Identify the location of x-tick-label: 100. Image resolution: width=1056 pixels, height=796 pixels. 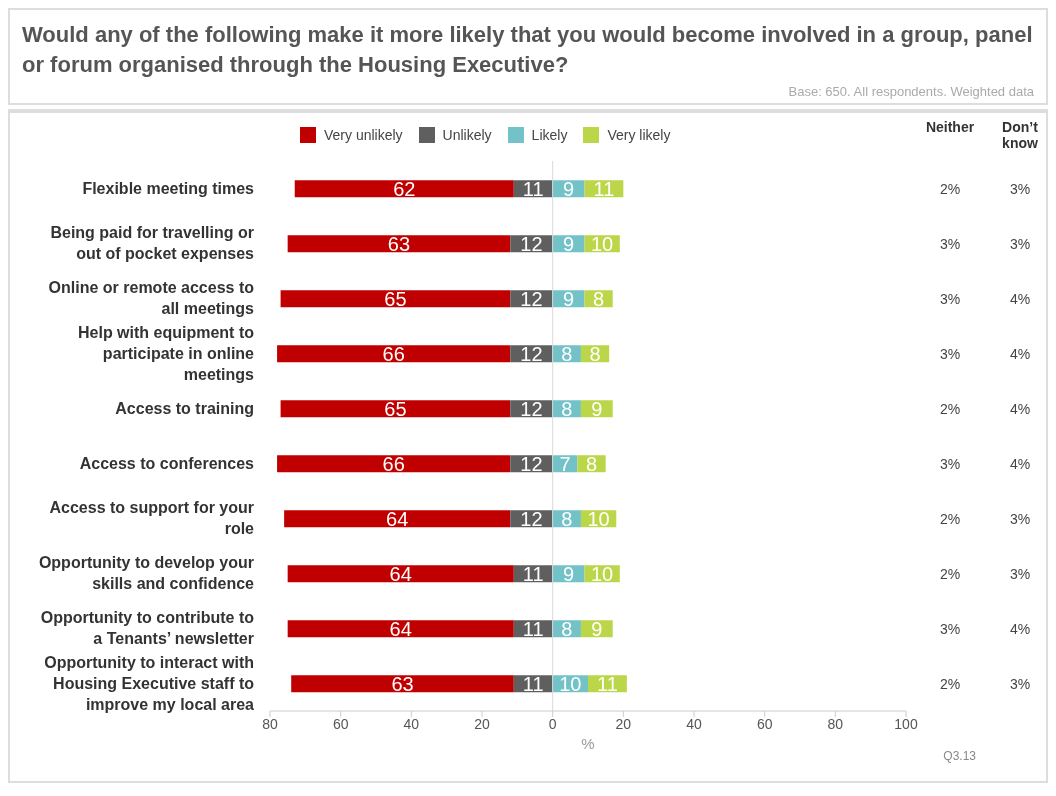
(906, 723).